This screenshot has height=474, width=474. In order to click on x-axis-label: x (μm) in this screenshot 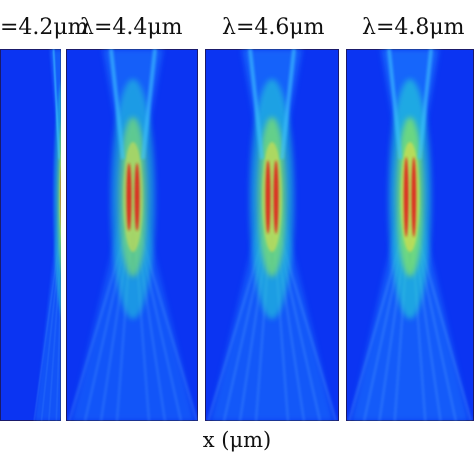, I will do `click(237, 440)`.